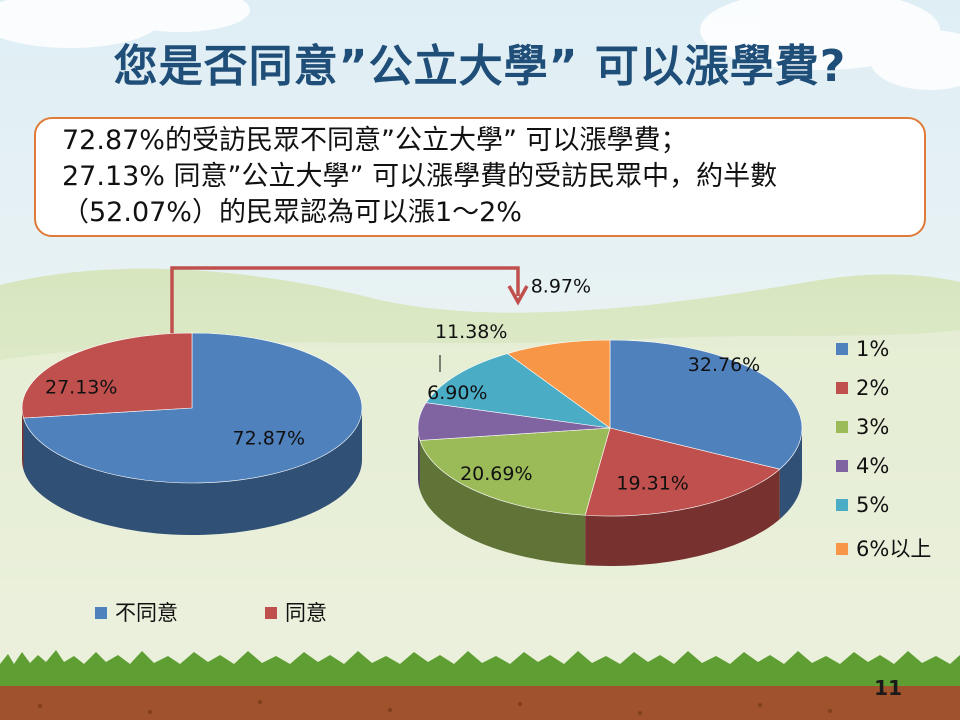 This screenshot has width=960, height=720. I want to click on callout-line-3: （52.07%）的民眾認為可以漲1～2%, so click(292, 212).